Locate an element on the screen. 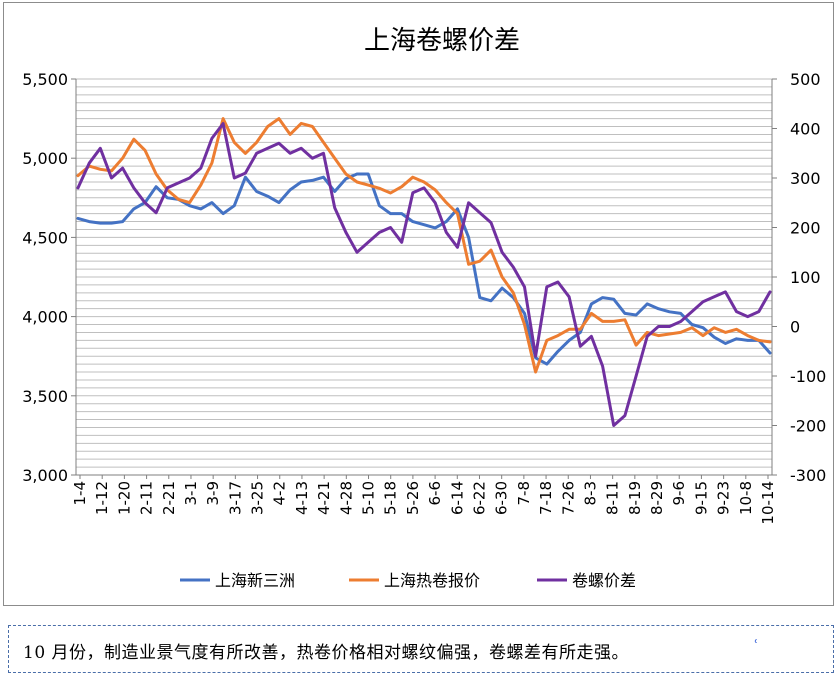 The image size is (840, 682). y2-tick-label: 500 is located at coordinates (805, 79).